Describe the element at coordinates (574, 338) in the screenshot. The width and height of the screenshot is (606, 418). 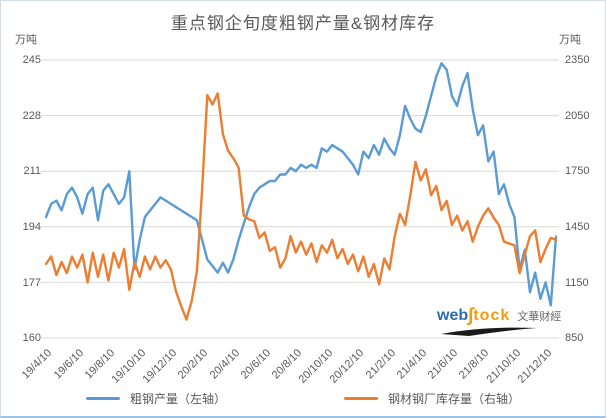
I see `right-axis-tick: 850` at that location.